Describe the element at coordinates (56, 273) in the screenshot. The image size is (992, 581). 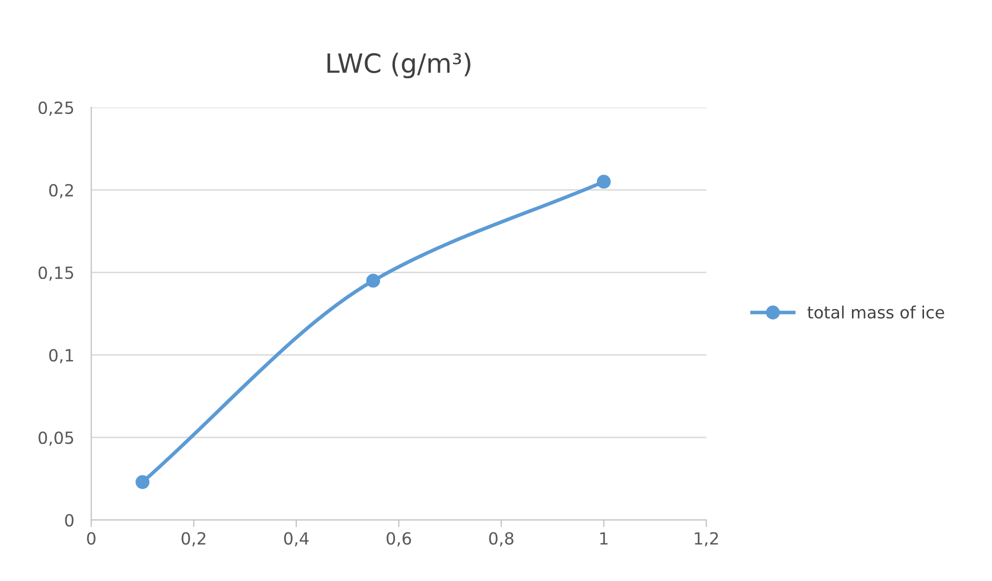
I see `y-tick-label: 0,15` at that location.